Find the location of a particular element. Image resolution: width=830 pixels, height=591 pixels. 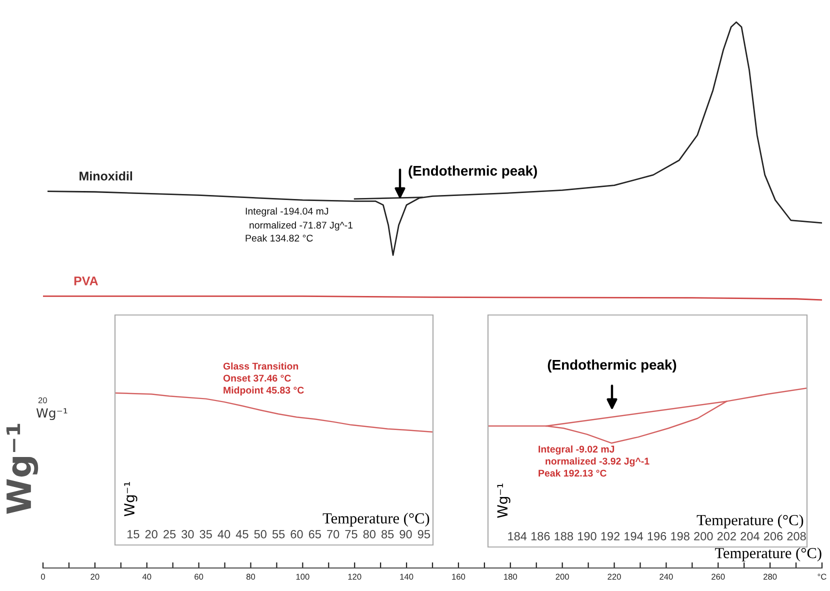

annotation: Peak 134.82 °C is located at coordinates (279, 238).